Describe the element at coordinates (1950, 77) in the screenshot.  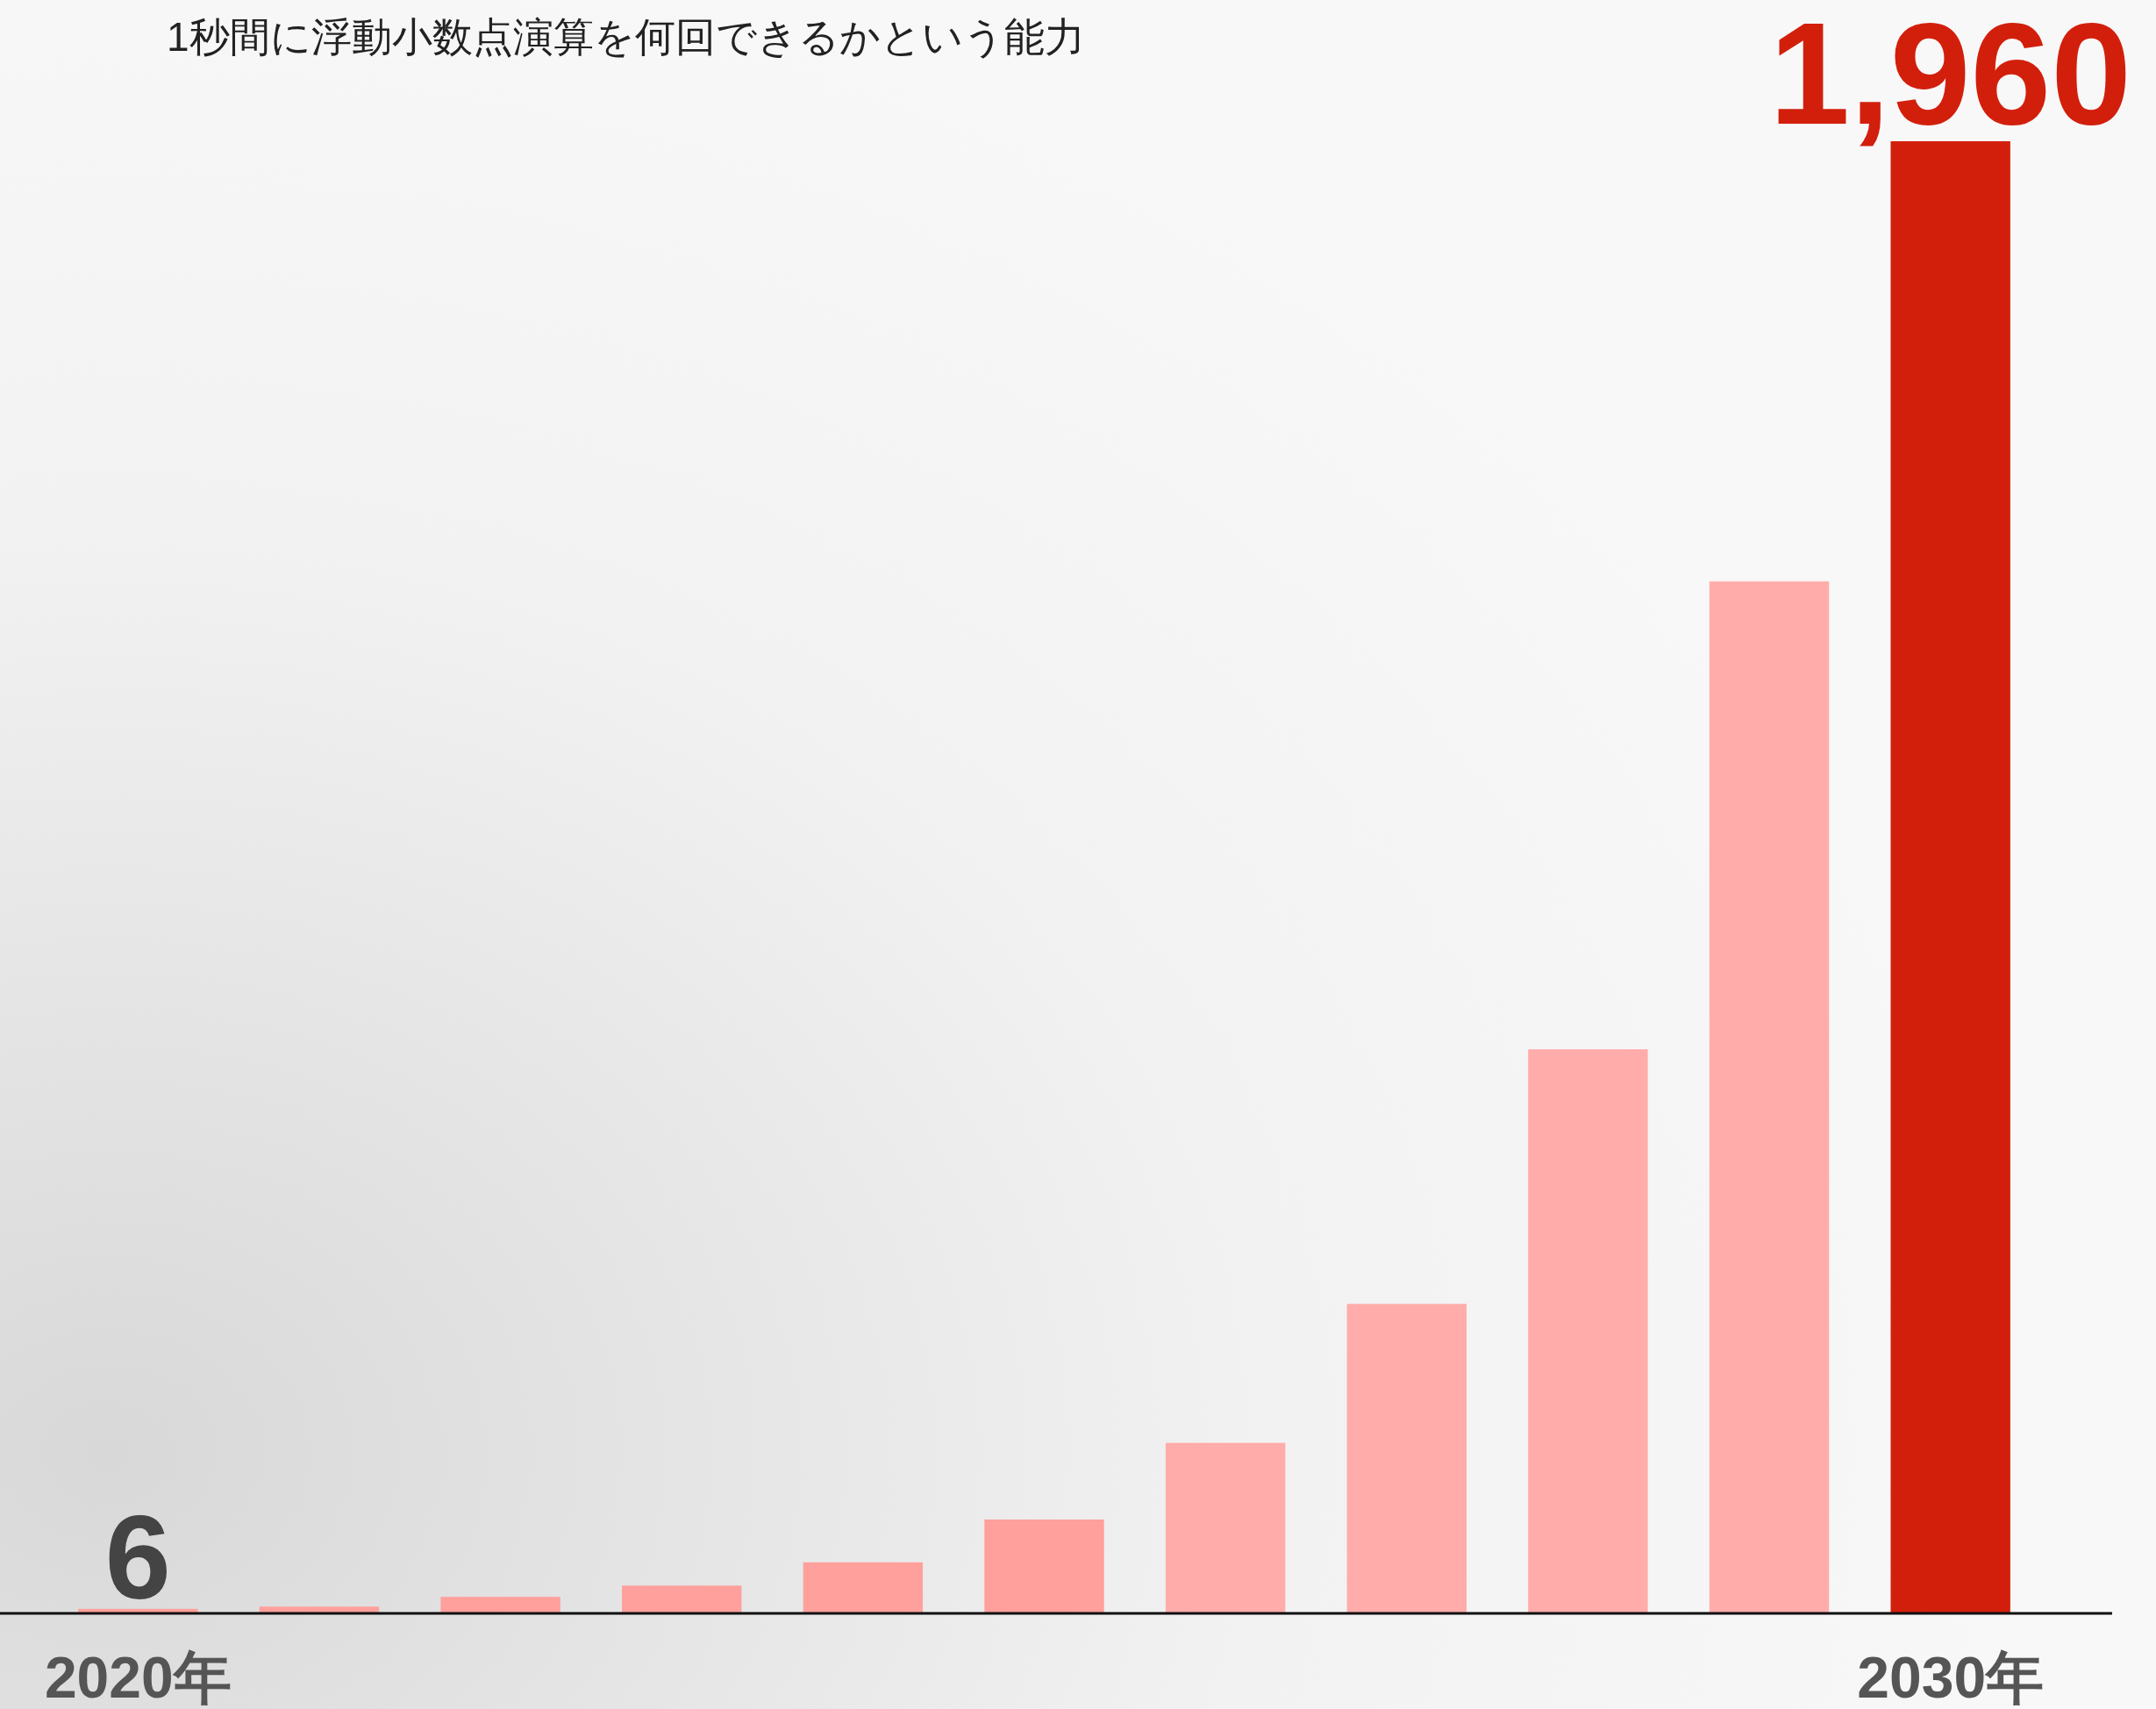
I see `data-label: 1,960` at that location.